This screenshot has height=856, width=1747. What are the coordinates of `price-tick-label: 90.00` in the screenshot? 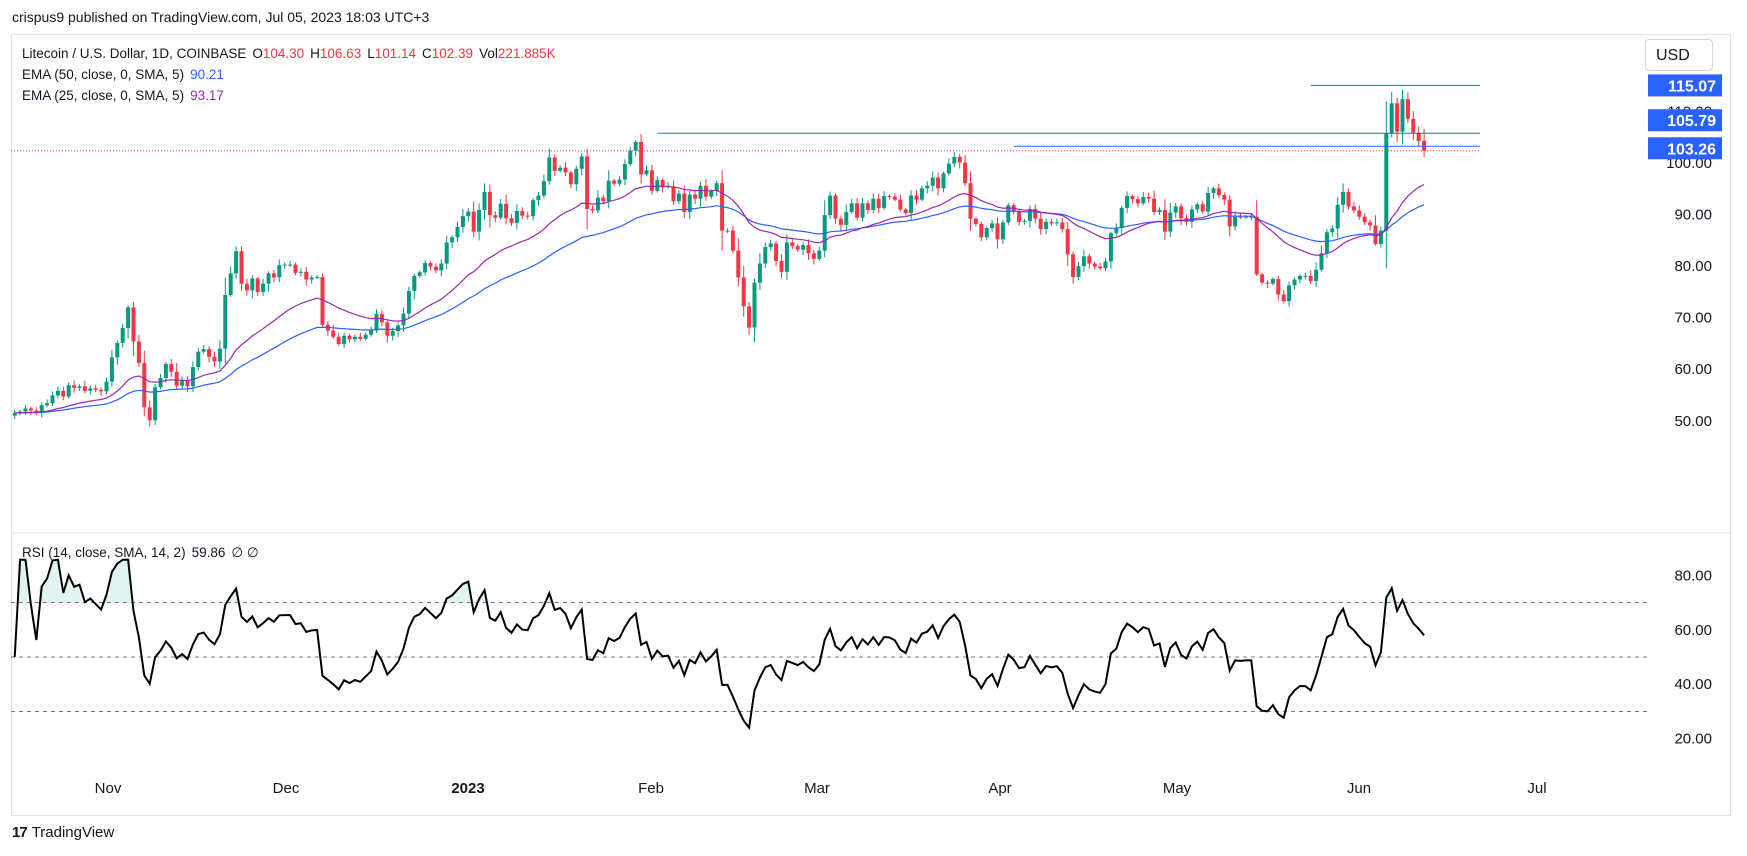 It's located at (1693, 215).